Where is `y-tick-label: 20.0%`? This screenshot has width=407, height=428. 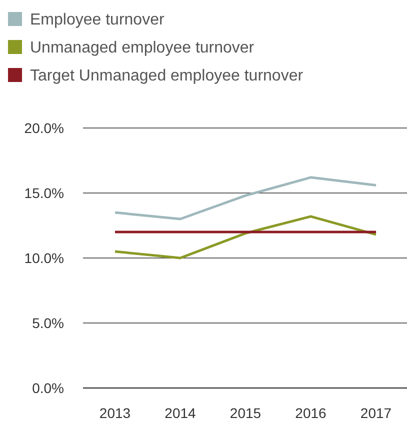 y-tick-label: 20.0% is located at coordinates (44, 128).